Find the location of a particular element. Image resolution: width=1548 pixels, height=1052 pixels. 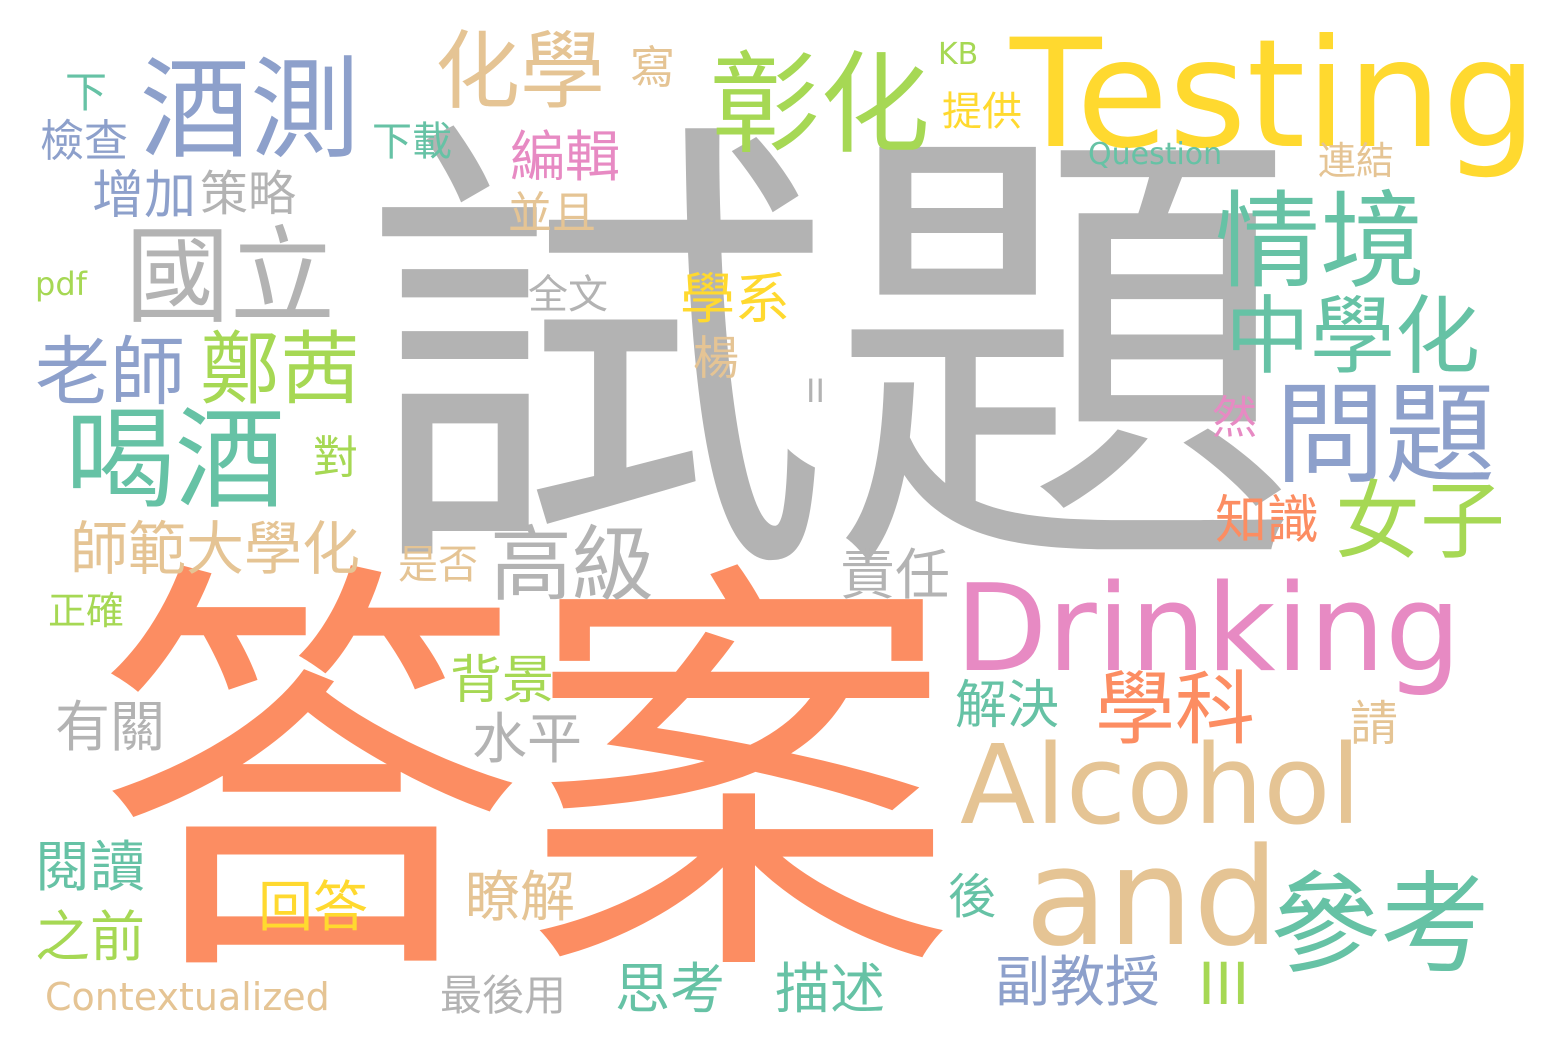

word-zhishi: 知識 is located at coordinates (1267, 521).